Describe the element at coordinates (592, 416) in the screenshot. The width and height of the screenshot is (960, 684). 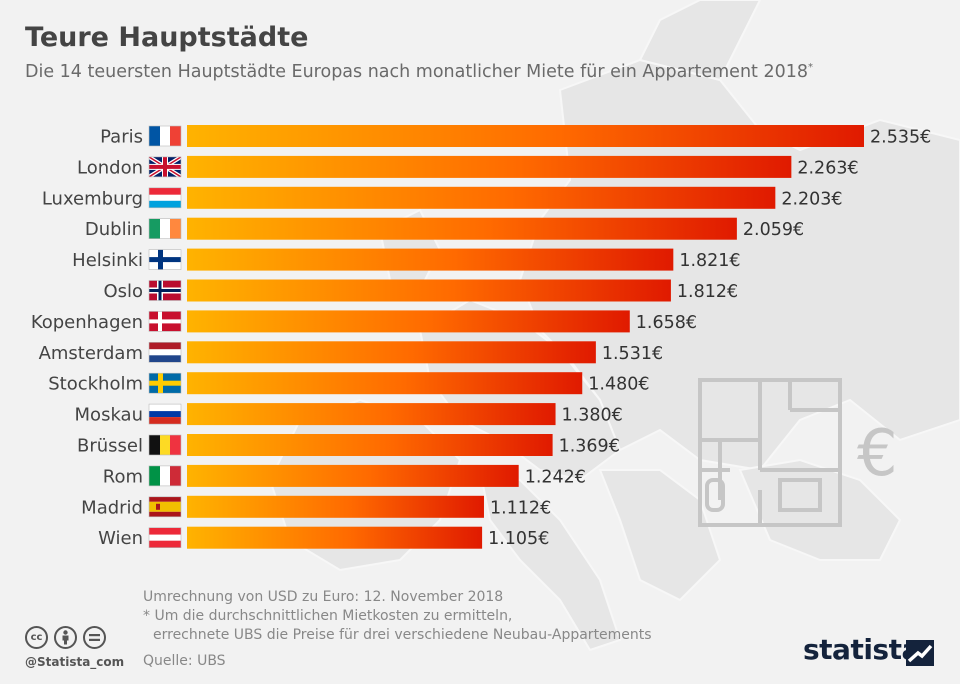
I see `value-label-moskau: 1.380€` at that location.